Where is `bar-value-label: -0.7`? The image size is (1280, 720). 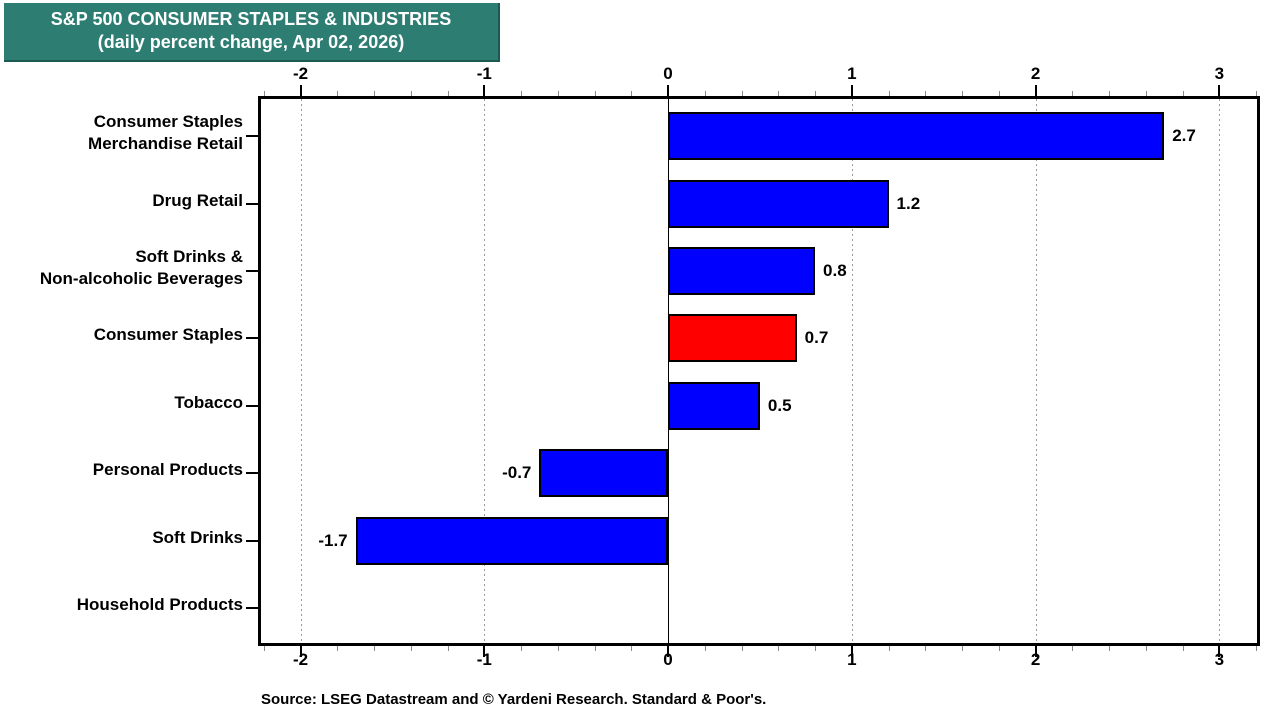
bar-value-label: -0.7 is located at coordinates (517, 473).